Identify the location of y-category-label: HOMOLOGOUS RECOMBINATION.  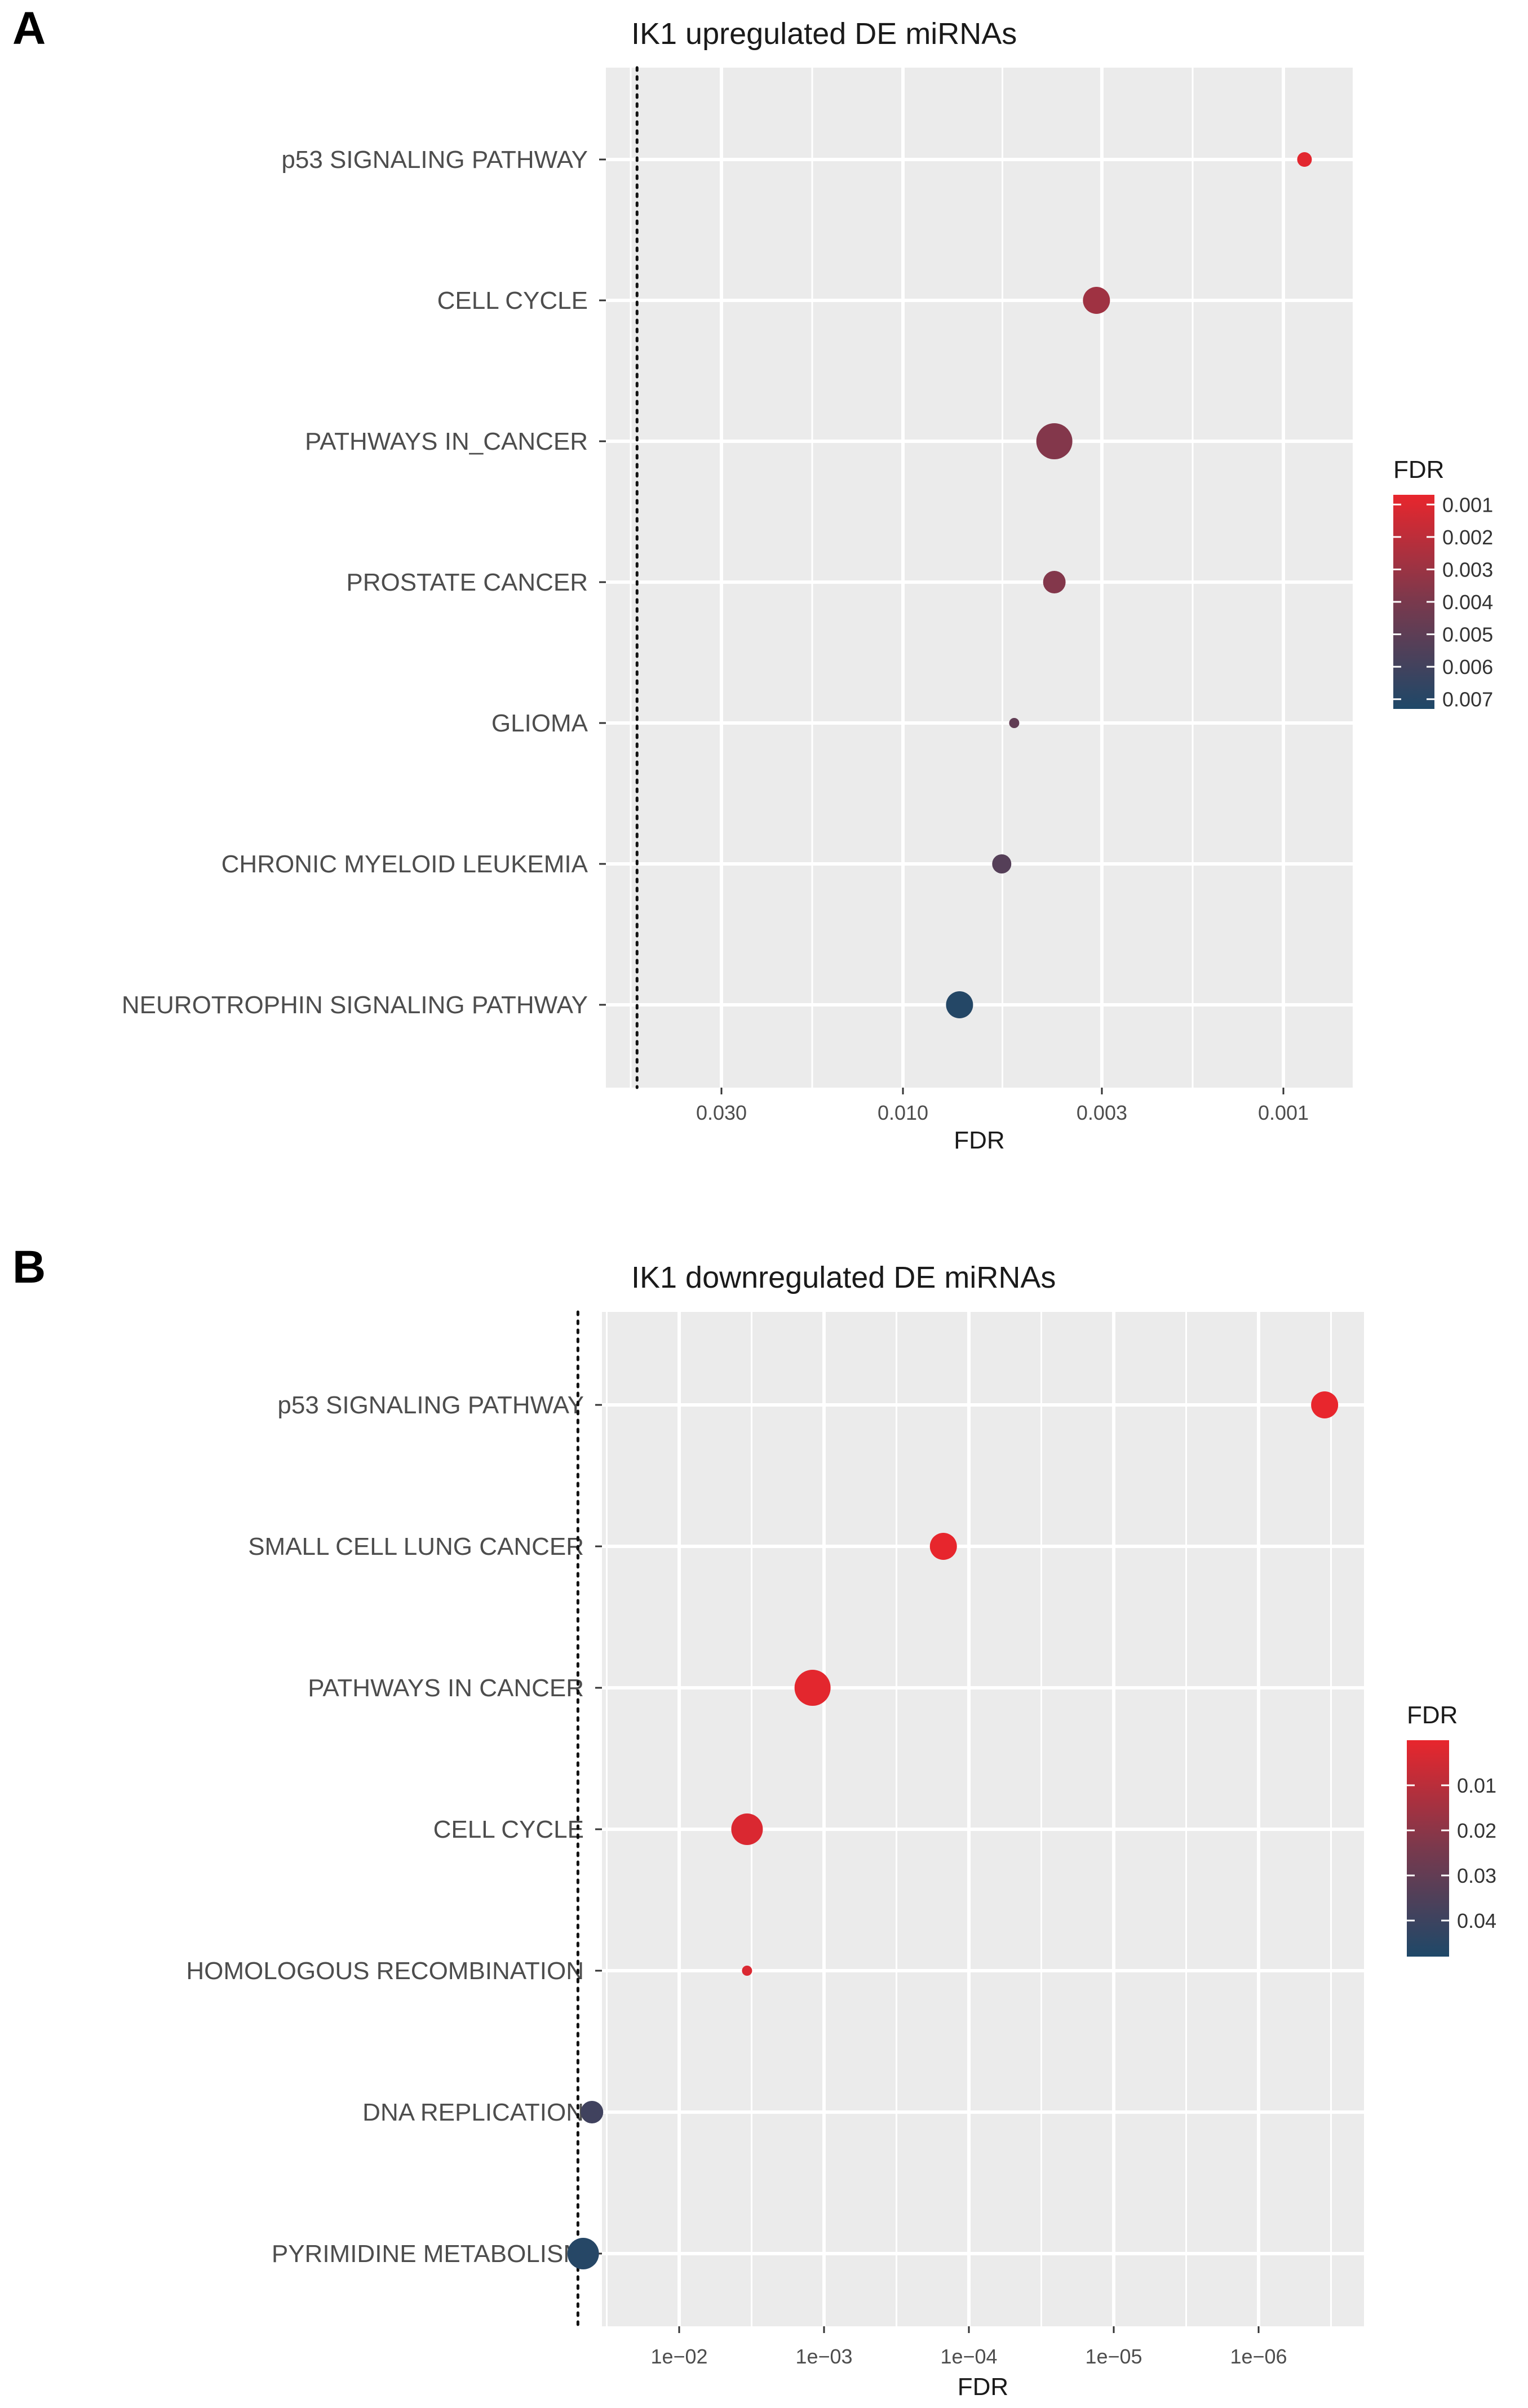
(385, 1971).